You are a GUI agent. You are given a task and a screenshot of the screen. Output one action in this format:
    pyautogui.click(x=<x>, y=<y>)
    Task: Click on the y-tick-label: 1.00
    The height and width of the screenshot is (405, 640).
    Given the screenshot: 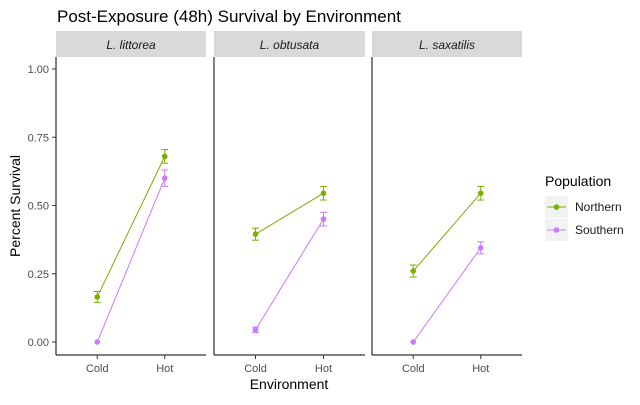 What is the action you would take?
    pyautogui.click(x=38, y=70)
    